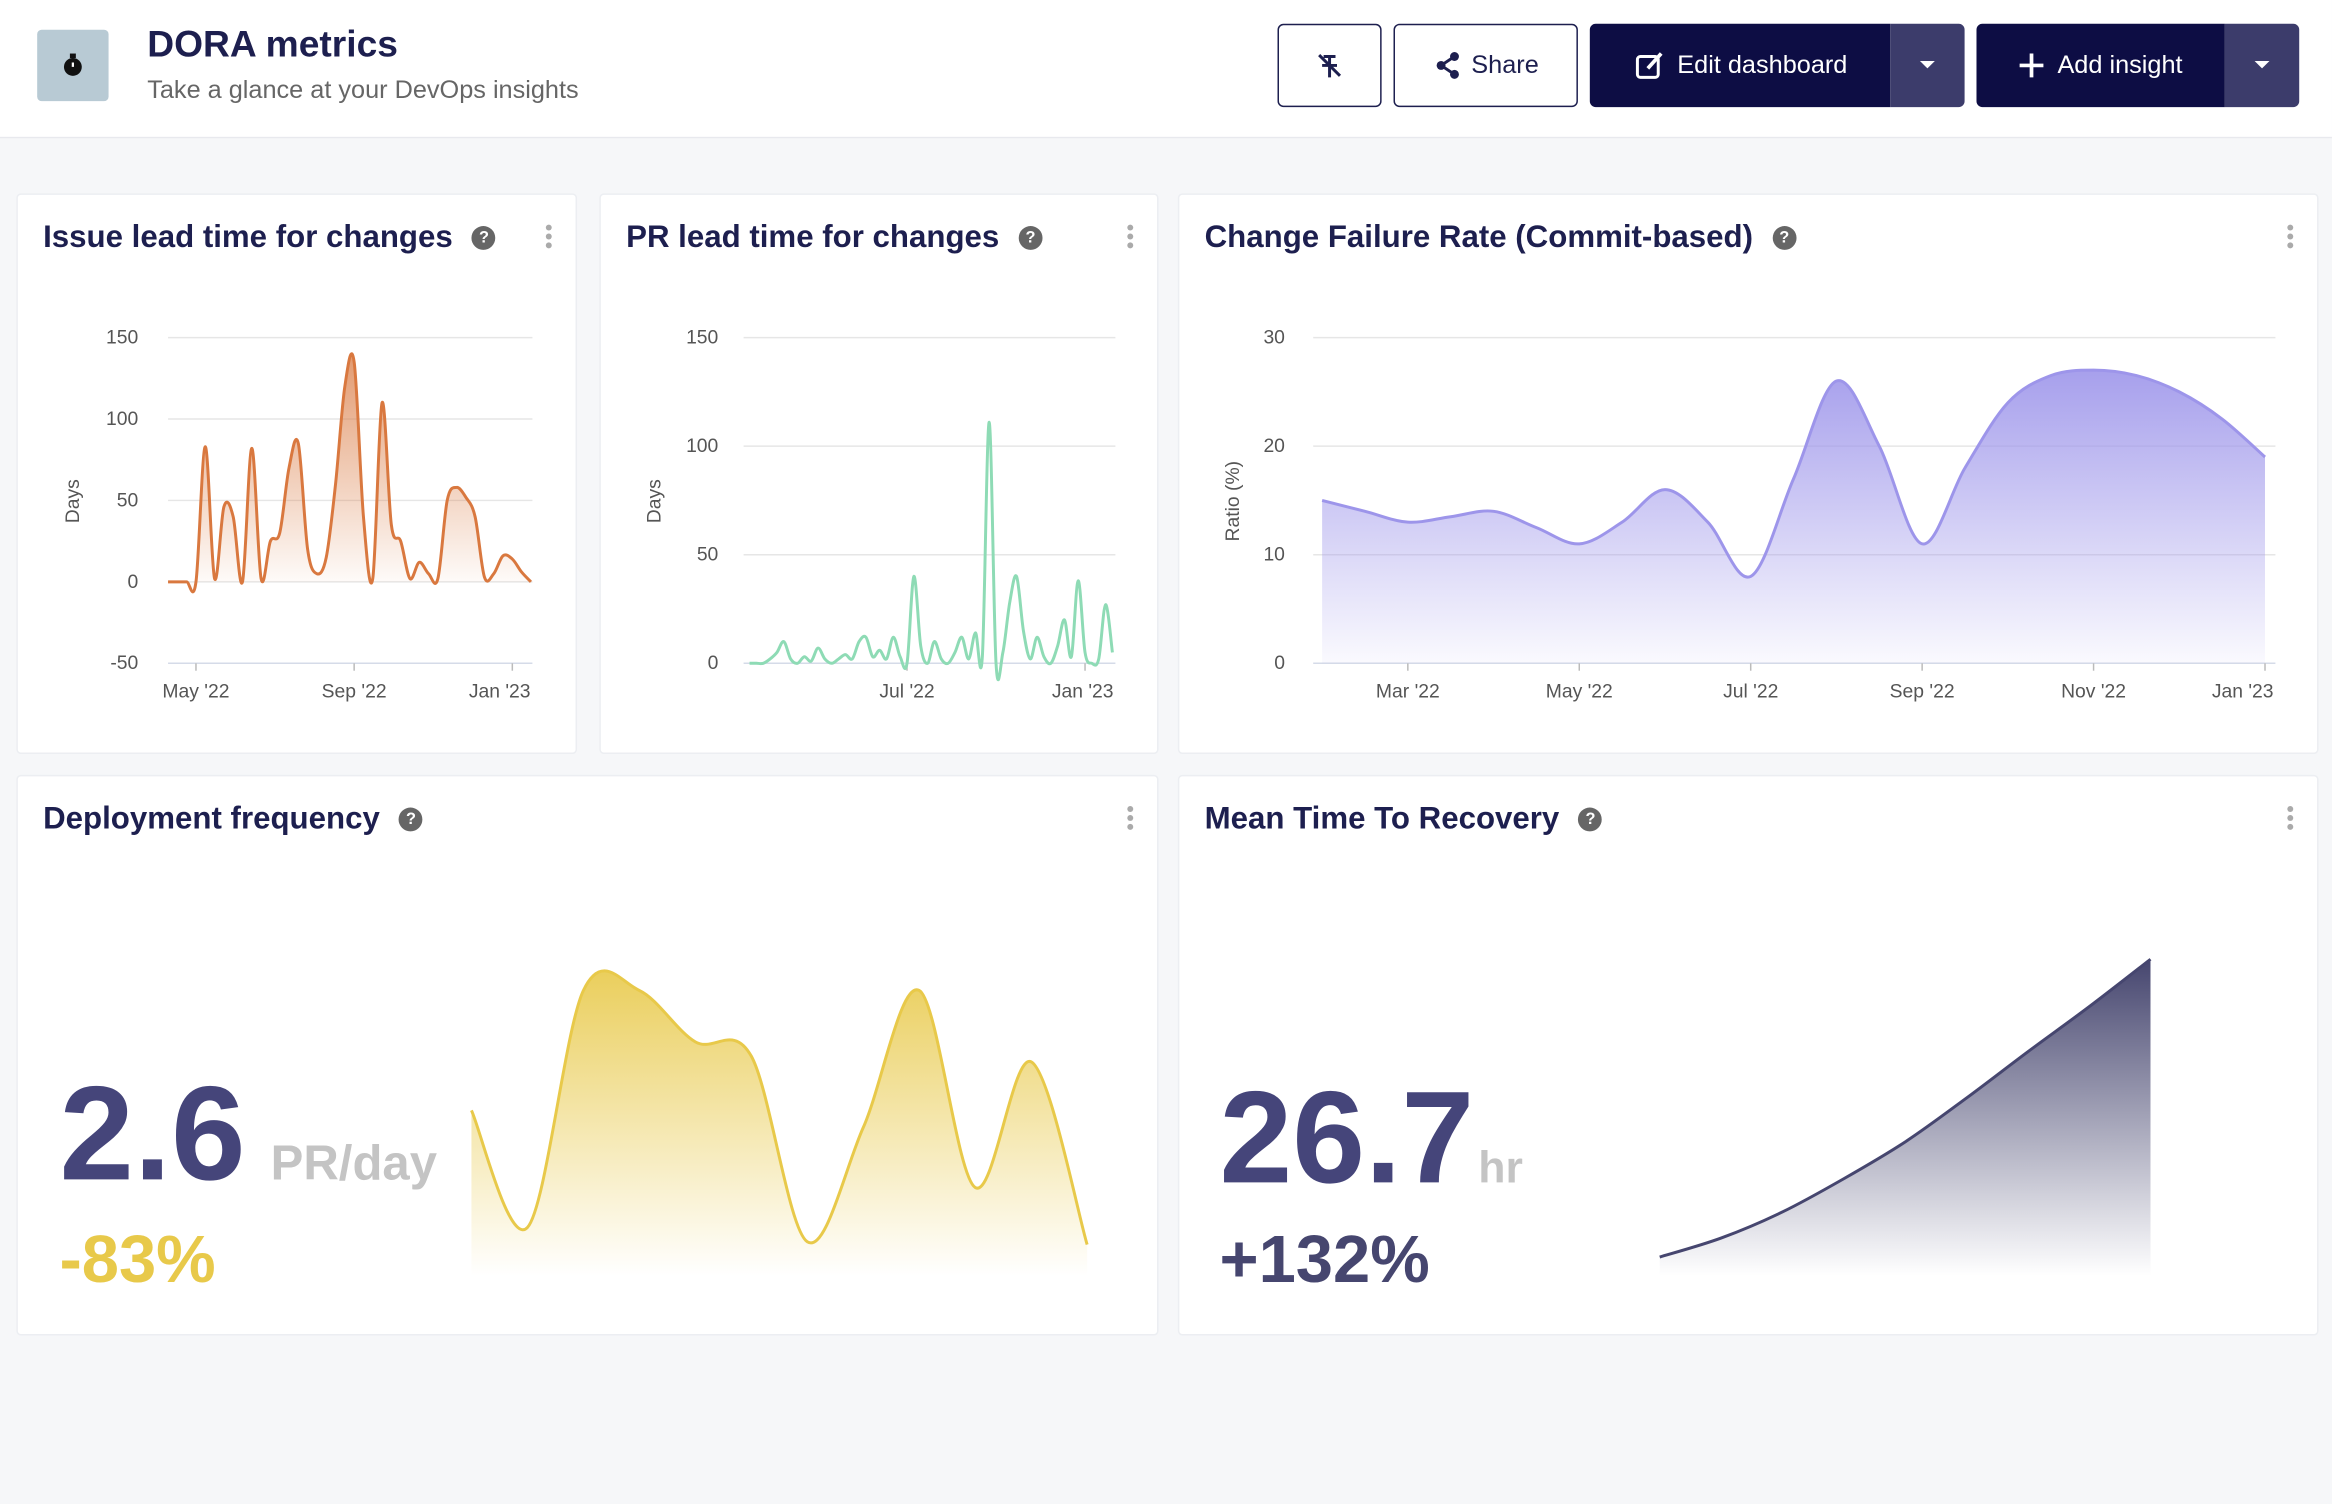  I want to click on card-title-row: Change Failure Rate (Commit-based)?, so click(1501, 238).